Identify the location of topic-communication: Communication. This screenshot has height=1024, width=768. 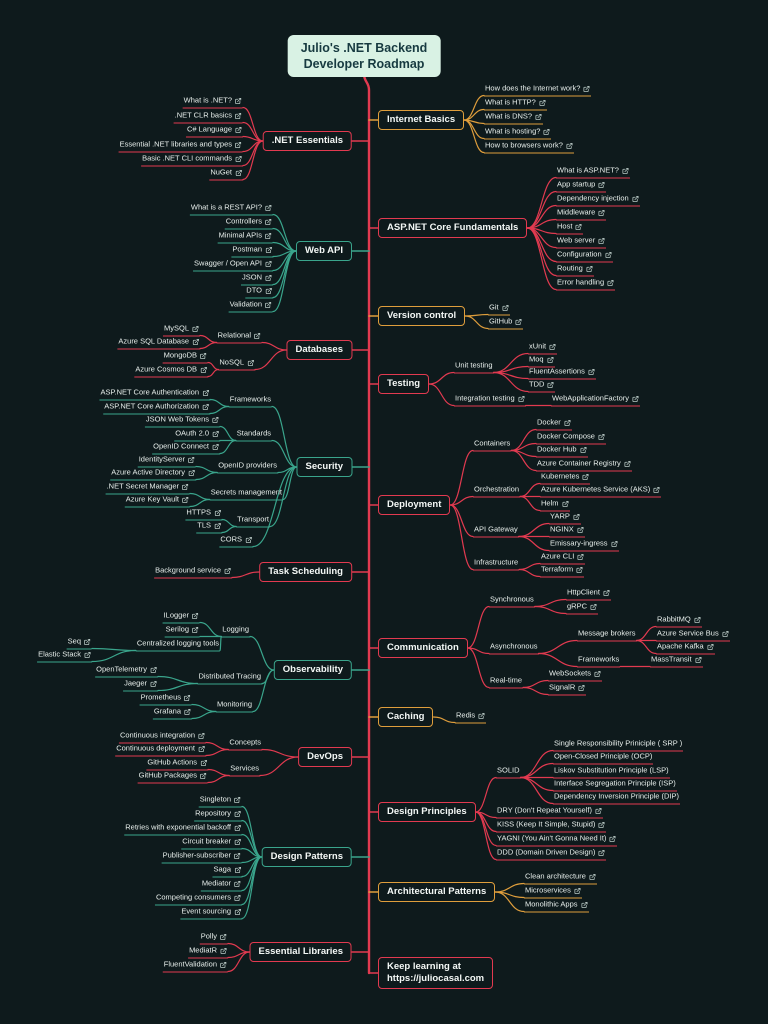
(423, 648).